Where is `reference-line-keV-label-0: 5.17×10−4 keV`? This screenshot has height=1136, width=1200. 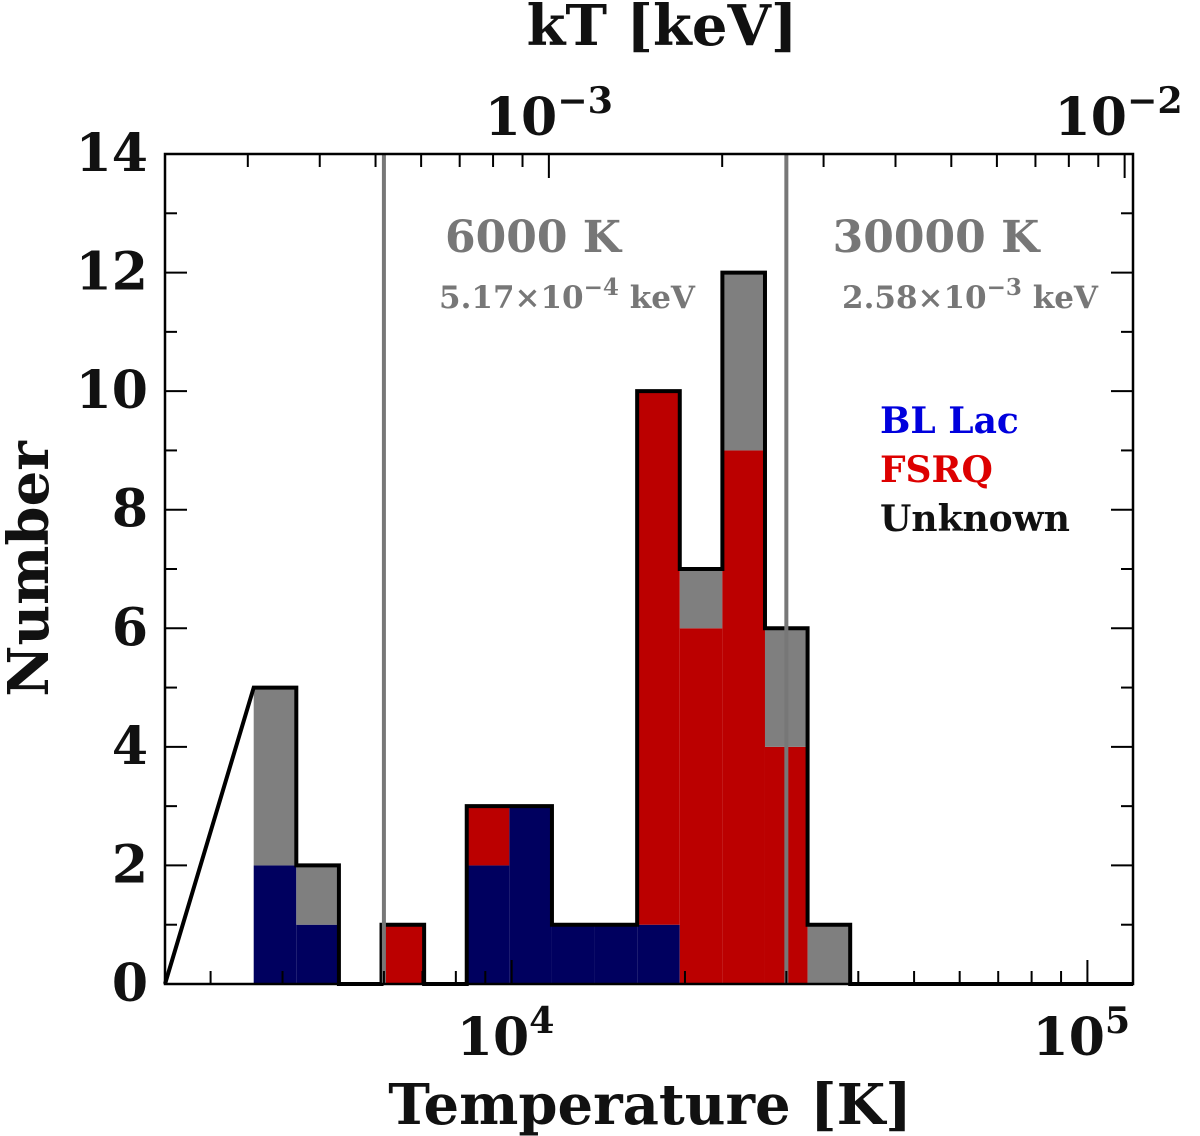 reference-line-keV-label-0: 5.17×10−4 keV is located at coordinates (567, 295).